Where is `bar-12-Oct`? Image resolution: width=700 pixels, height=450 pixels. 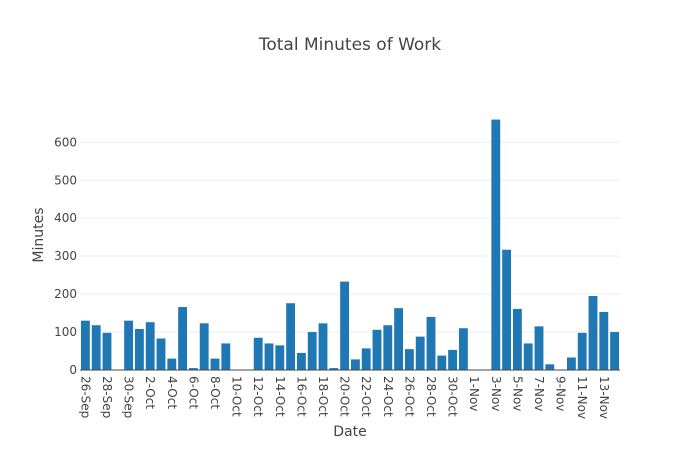 bar-12-Oct is located at coordinates (258, 353).